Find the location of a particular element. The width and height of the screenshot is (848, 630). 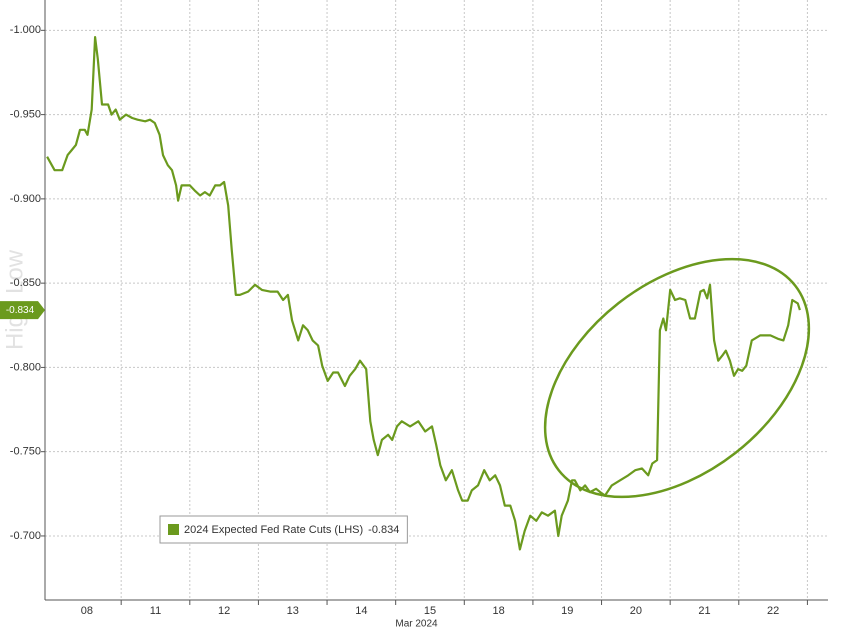

x-tick-label: 20 is located at coordinates (636, 611).